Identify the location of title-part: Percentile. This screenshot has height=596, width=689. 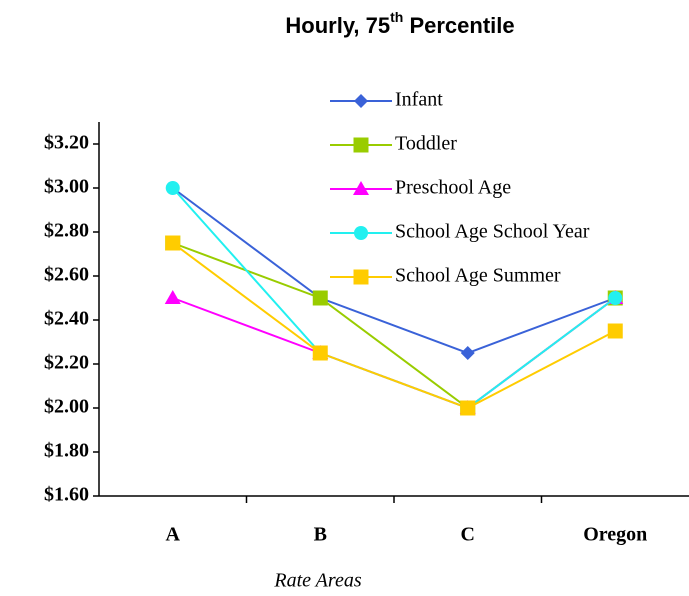
(458, 25).